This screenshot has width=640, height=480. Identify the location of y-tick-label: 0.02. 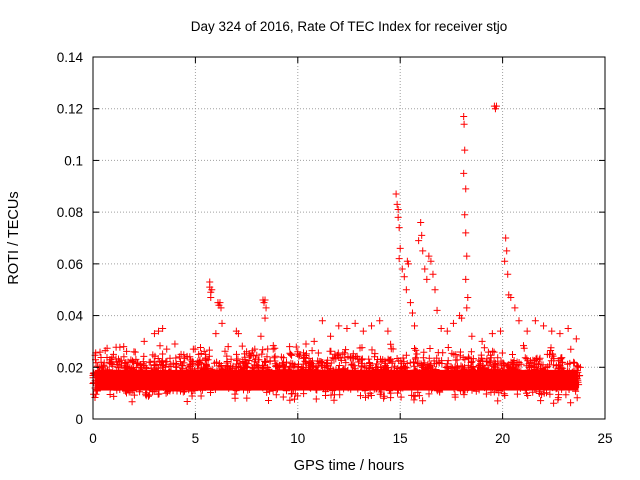
(70, 367).